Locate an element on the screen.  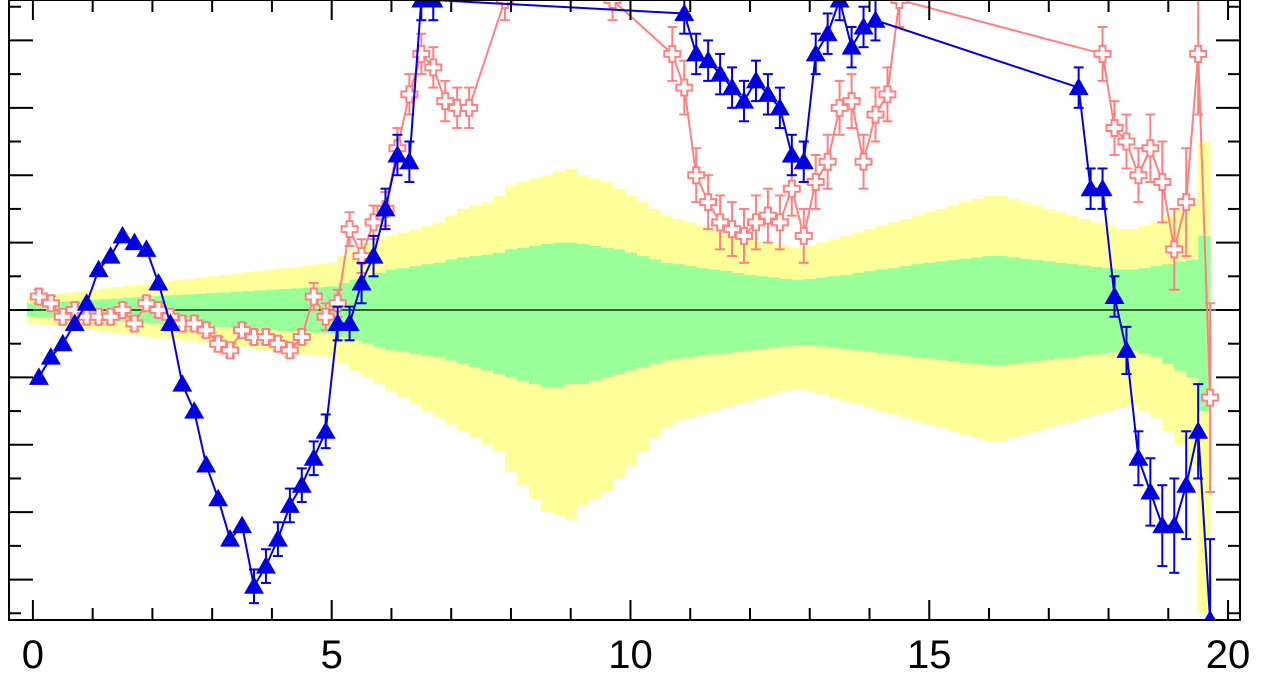
x-tick-label: 15 is located at coordinates (929, 655).